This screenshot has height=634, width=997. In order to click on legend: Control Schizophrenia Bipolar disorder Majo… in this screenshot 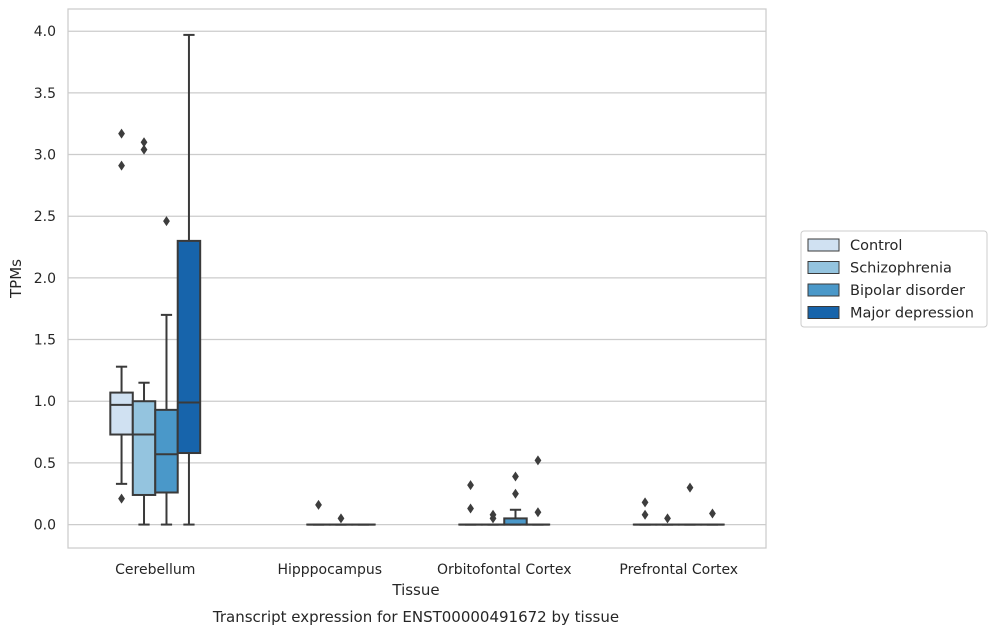, I will do `click(894, 279)`.